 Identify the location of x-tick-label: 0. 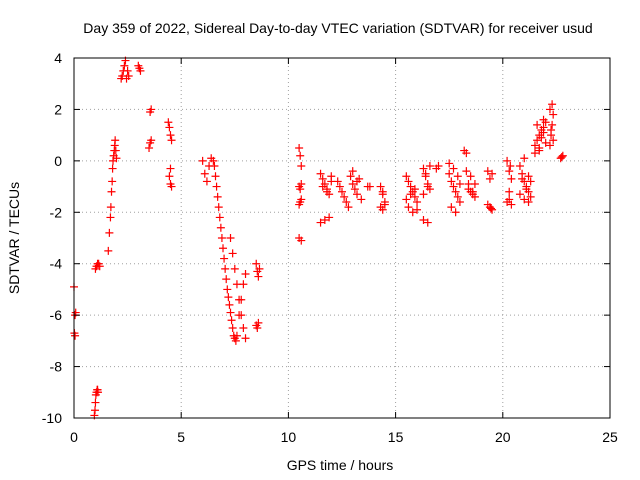
(74, 437).